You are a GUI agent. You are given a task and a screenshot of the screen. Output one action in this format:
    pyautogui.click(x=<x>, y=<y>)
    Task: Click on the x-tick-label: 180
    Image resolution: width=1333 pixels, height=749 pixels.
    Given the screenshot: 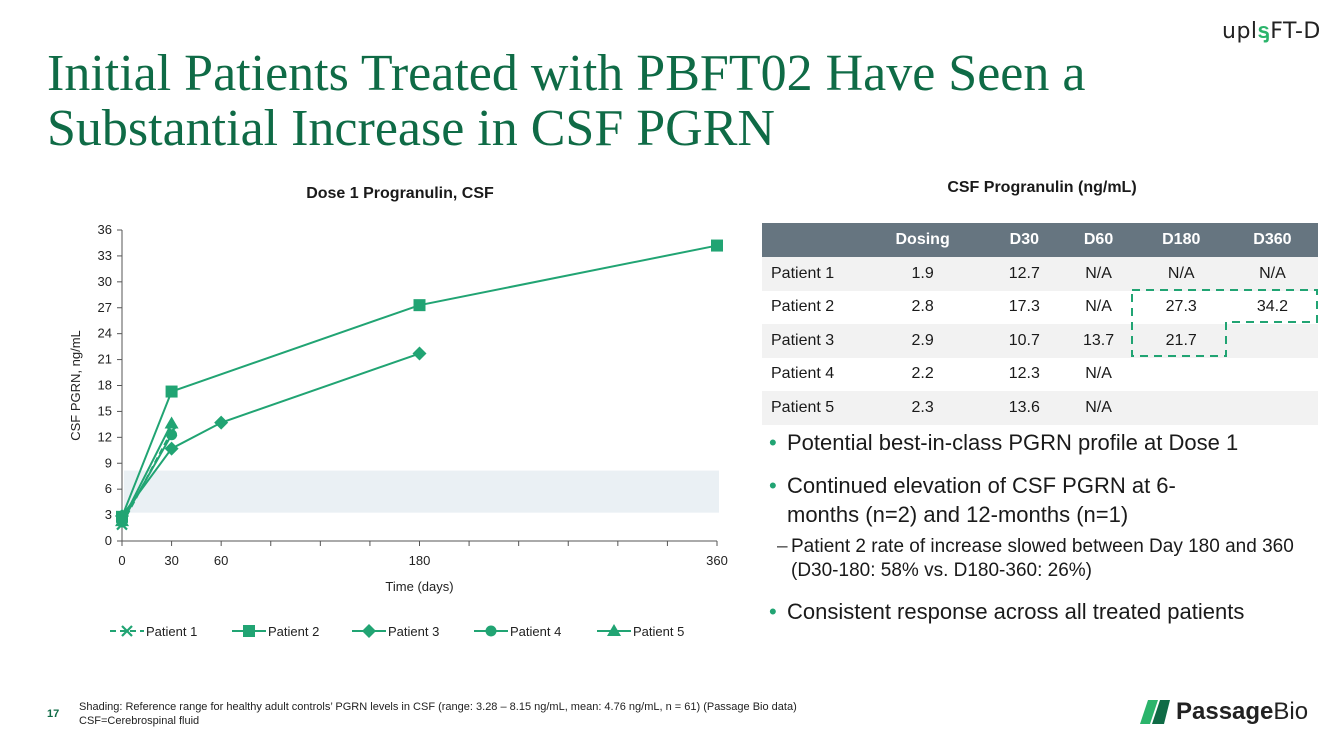 What is the action you would take?
    pyautogui.click(x=420, y=560)
    